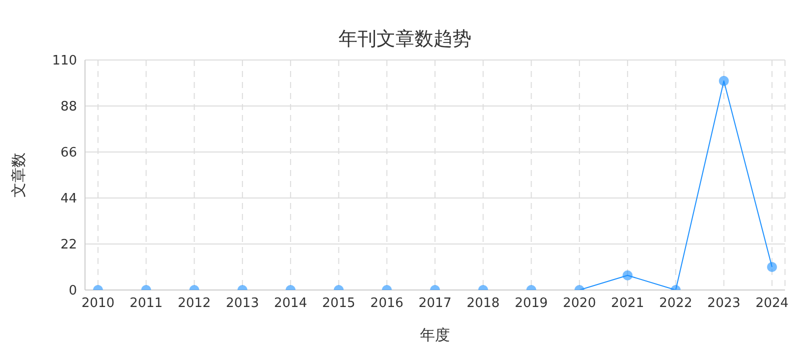 The image size is (810, 360). I want to click on x-tick-label: 2012, so click(194, 304).